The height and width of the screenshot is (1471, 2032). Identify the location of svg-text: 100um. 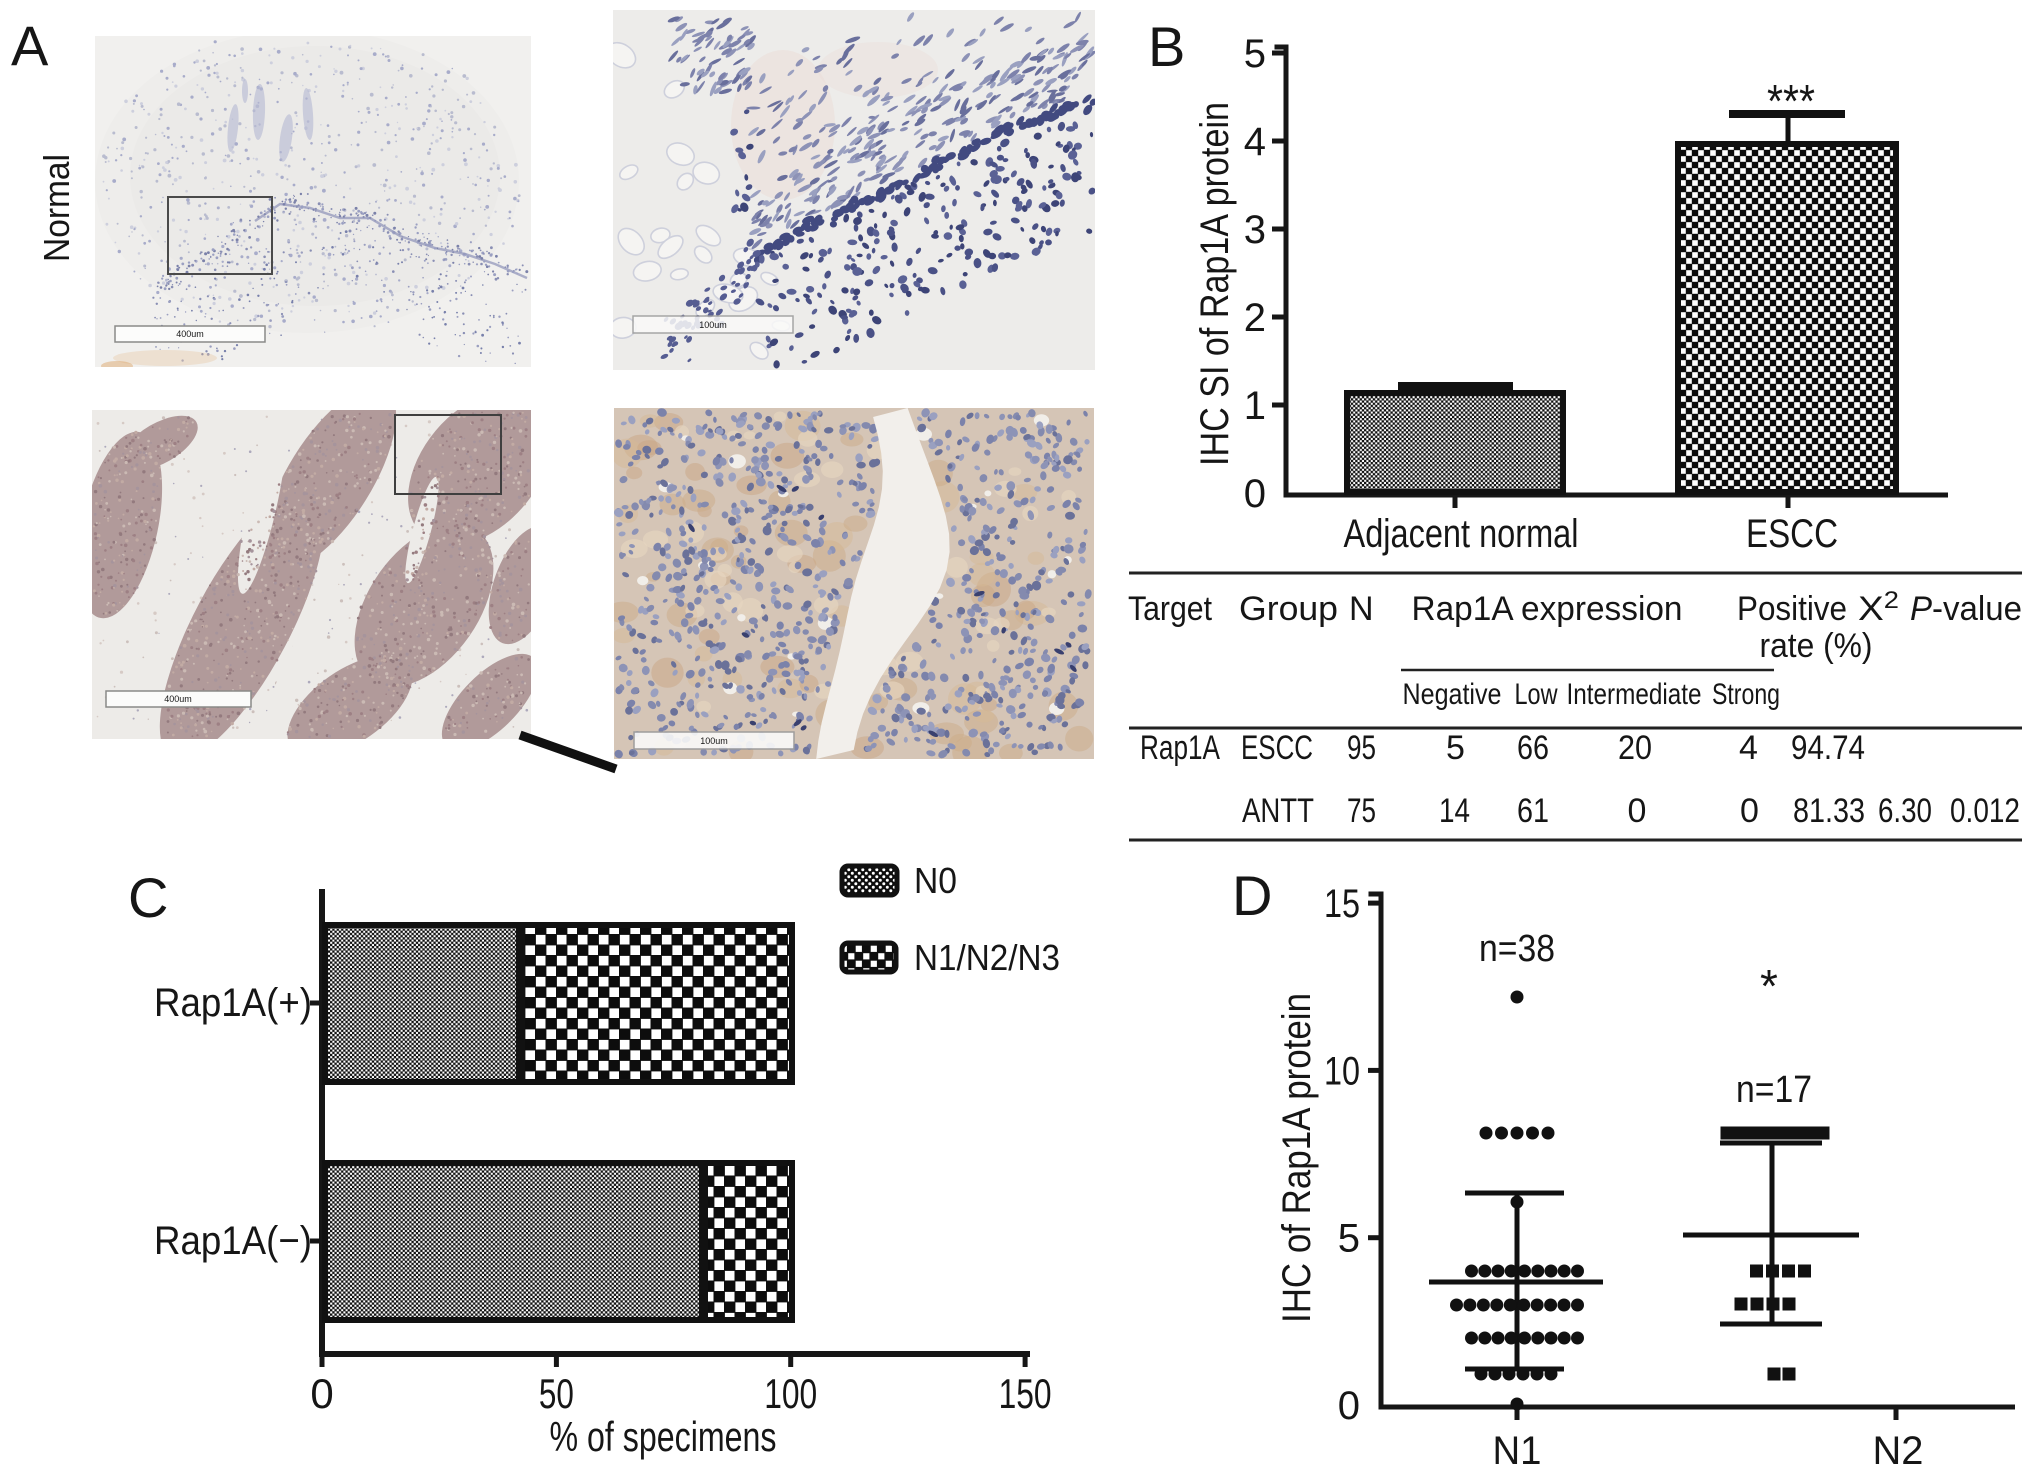
(713, 325).